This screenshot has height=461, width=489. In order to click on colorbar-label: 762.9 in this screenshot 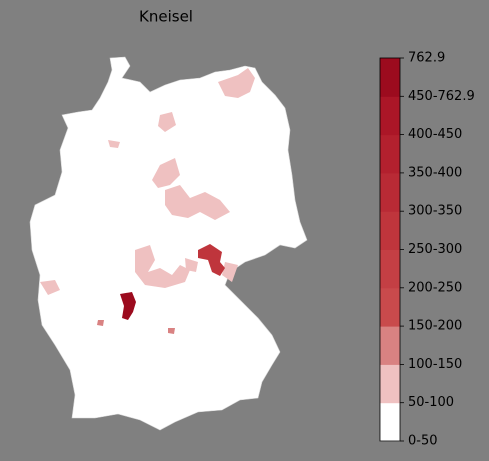, I will do `click(426, 58)`.